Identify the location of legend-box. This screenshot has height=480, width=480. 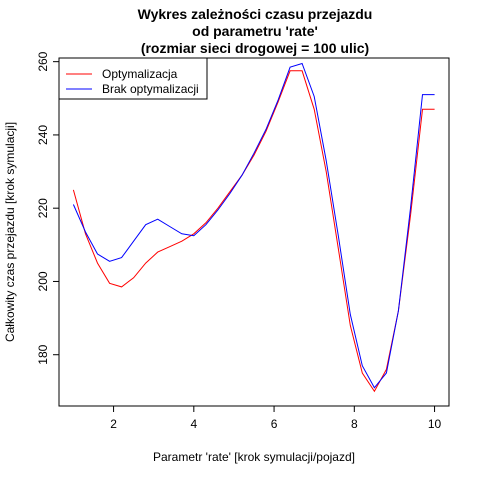
(133, 78).